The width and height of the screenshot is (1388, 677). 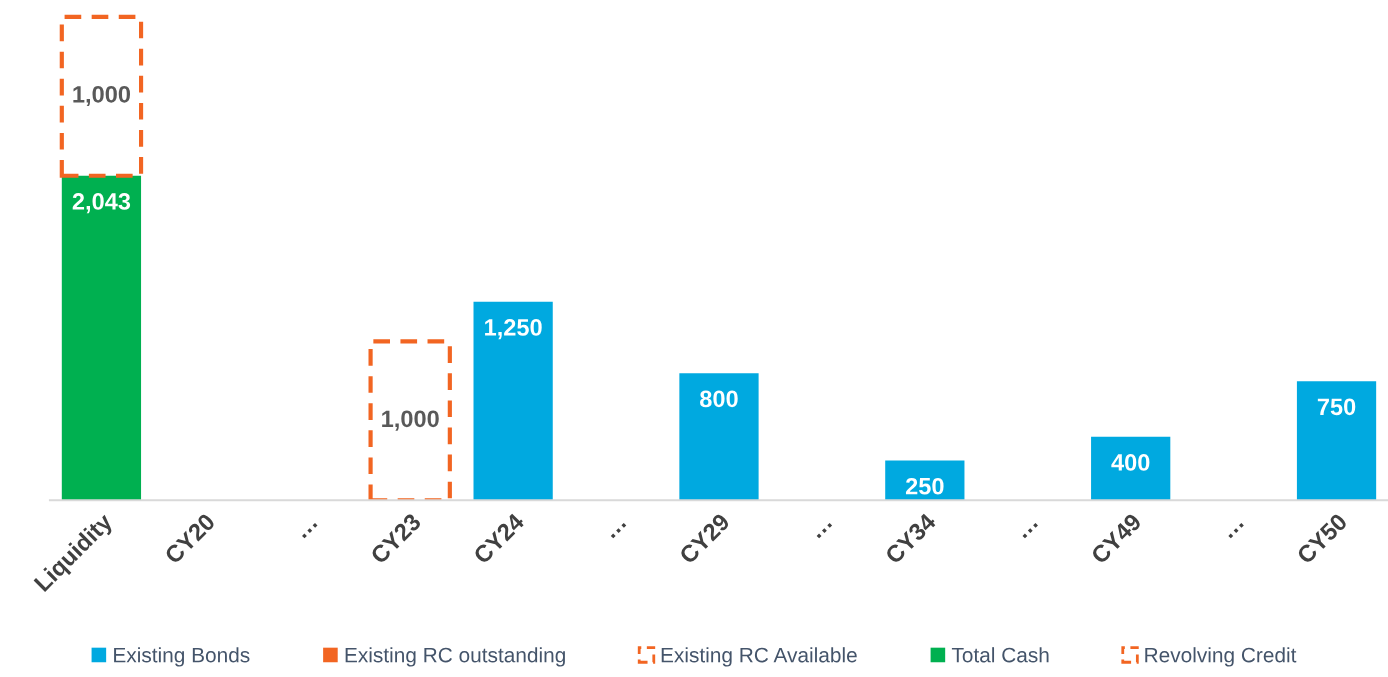 What do you see at coordinates (1336, 407) in the screenshot?
I see `data-label: 750` at bounding box center [1336, 407].